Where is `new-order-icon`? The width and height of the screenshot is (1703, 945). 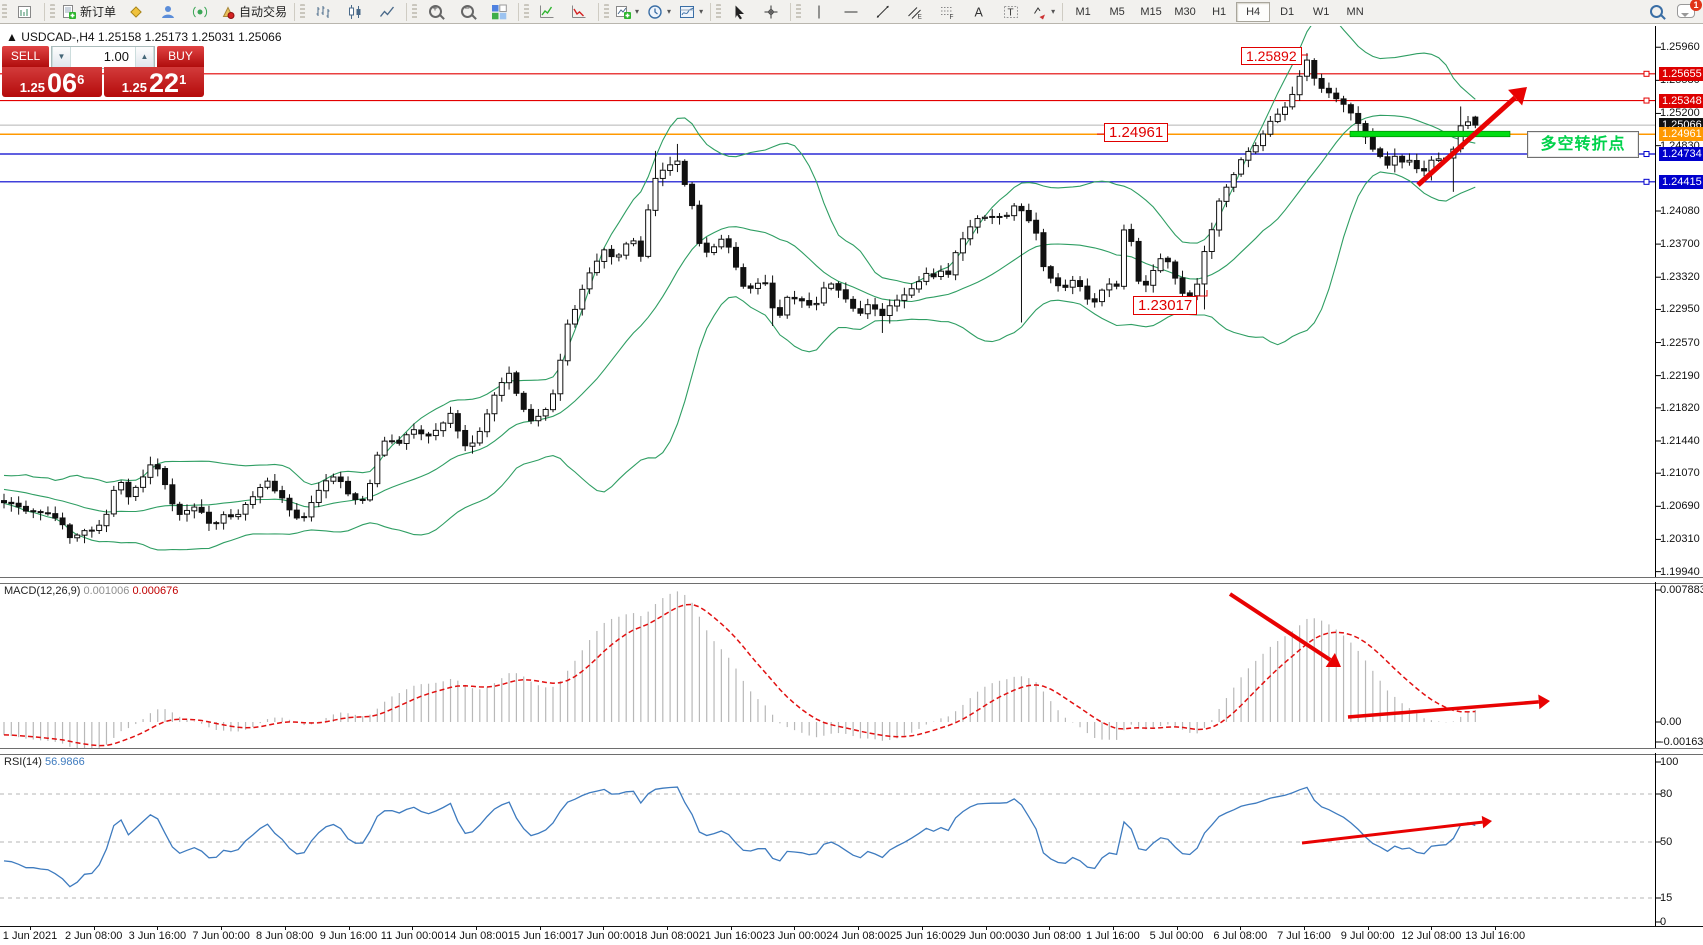
new-order-icon is located at coordinates (69, 11).